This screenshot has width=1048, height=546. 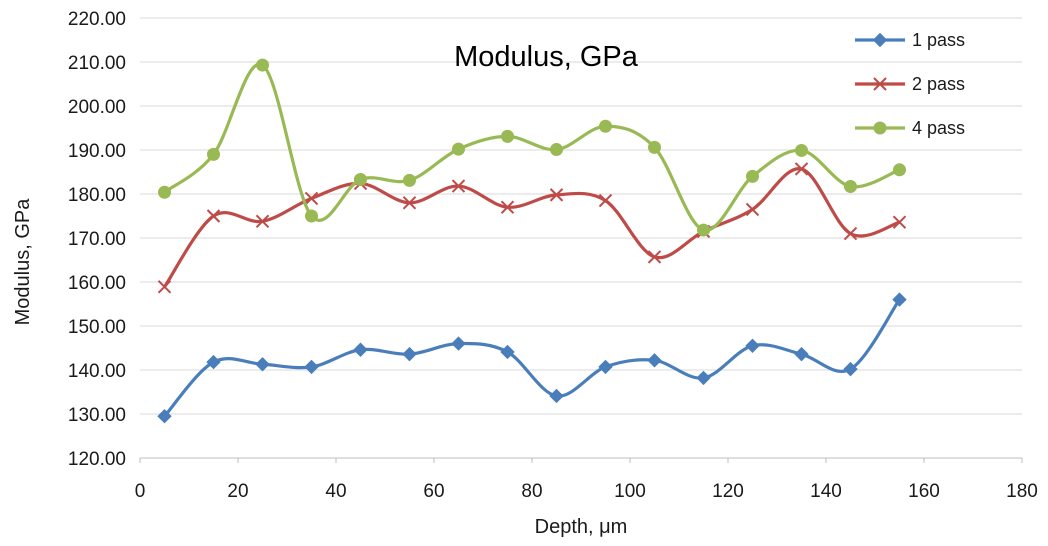 I want to click on x-tick-label: 40, so click(x=335, y=491).